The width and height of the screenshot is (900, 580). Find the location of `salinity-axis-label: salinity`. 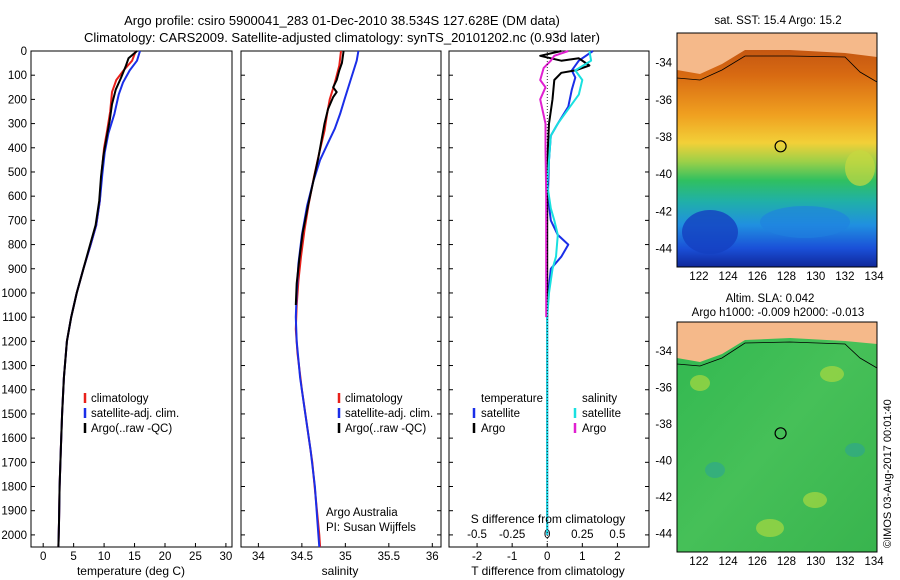

salinity-axis-label: salinity is located at coordinates (340, 571).